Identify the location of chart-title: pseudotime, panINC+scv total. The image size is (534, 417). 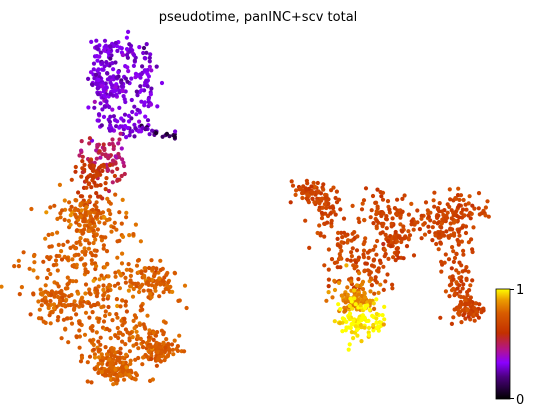
(258, 17).